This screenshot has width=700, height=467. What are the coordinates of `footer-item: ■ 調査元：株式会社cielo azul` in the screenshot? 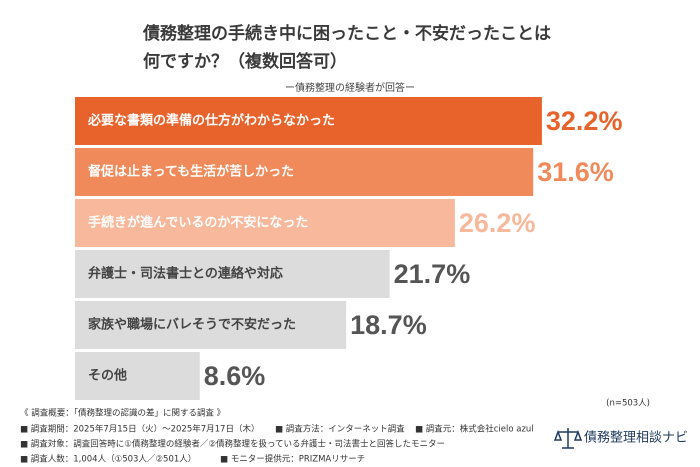 It's located at (474, 429).